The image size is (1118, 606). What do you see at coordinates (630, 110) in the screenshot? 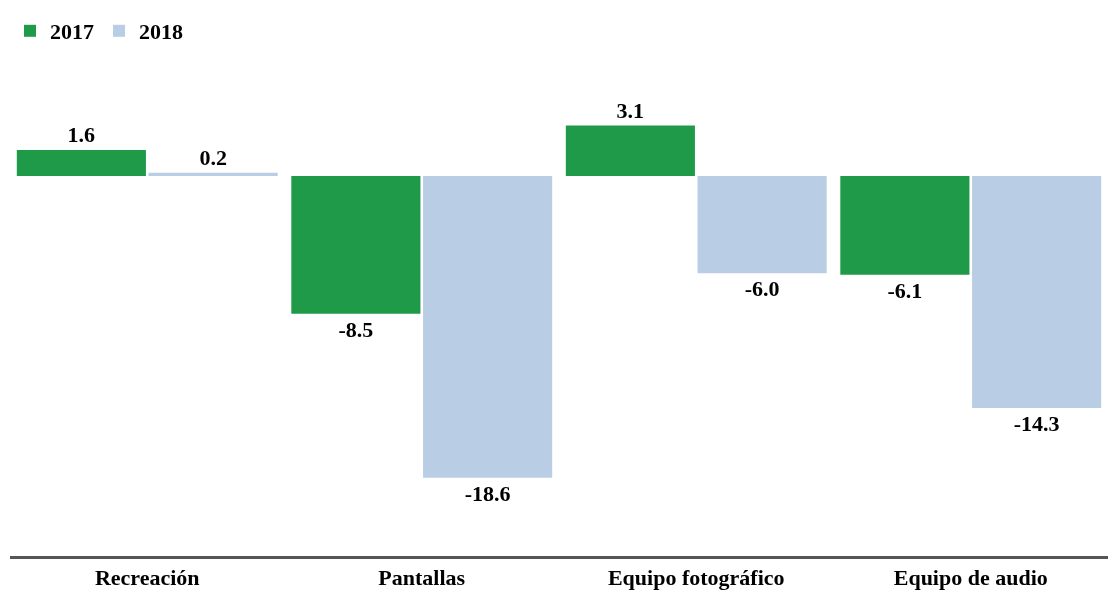
I see `data-label: 3.1` at bounding box center [630, 110].